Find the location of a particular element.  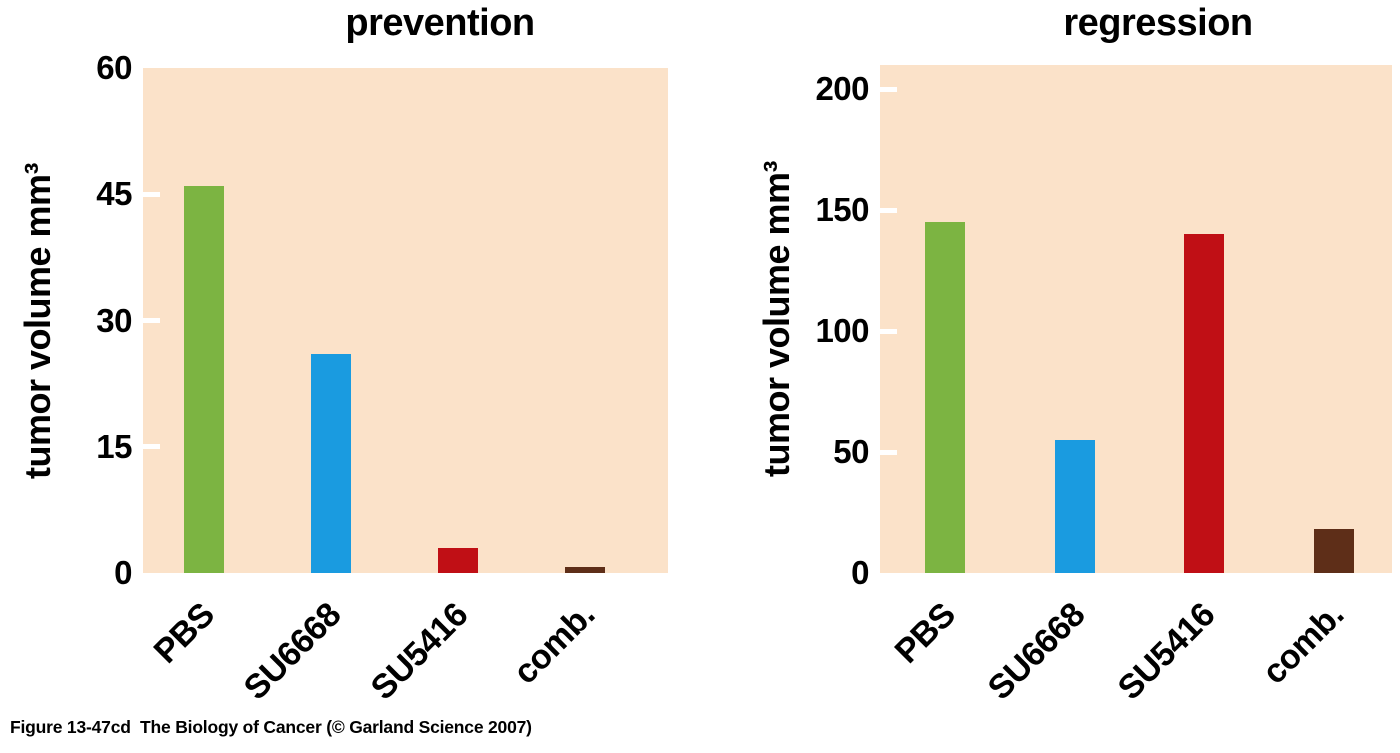

y-axis-label: tumor volume mm³ is located at coordinates (776, 319).